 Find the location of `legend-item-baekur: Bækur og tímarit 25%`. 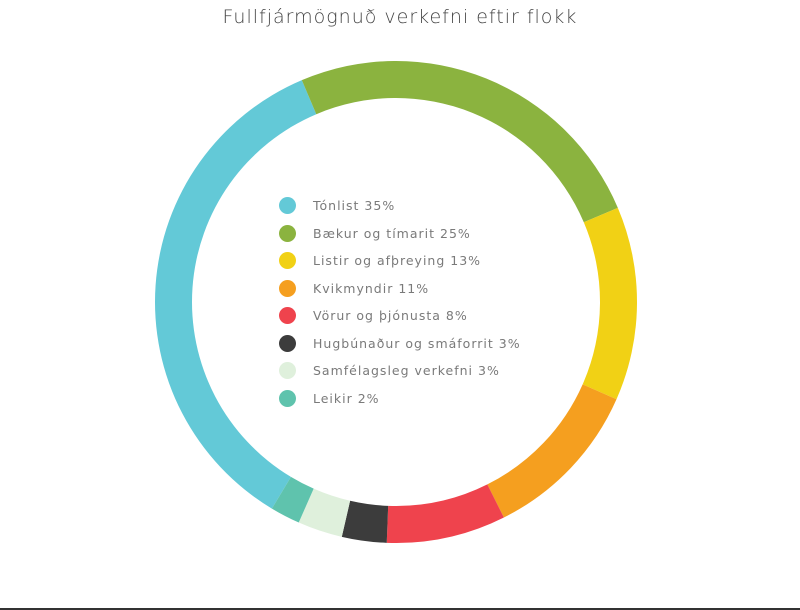

legend-item-baekur: Bækur og tímarit 25% is located at coordinates (400, 234).